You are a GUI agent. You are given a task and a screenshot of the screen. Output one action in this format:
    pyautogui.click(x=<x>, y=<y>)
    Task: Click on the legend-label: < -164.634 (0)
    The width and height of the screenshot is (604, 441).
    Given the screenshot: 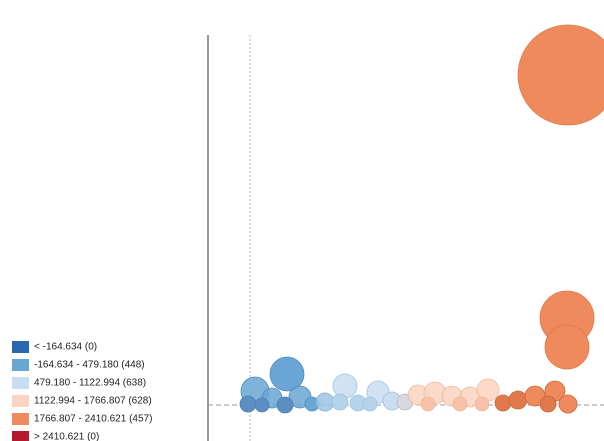 What is the action you would take?
    pyautogui.click(x=65, y=347)
    